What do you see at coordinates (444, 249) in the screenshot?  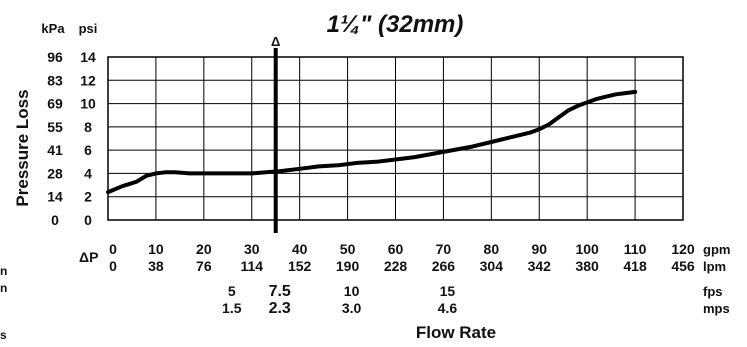 I see `x-tick-label-gpm: 70` at bounding box center [444, 249].